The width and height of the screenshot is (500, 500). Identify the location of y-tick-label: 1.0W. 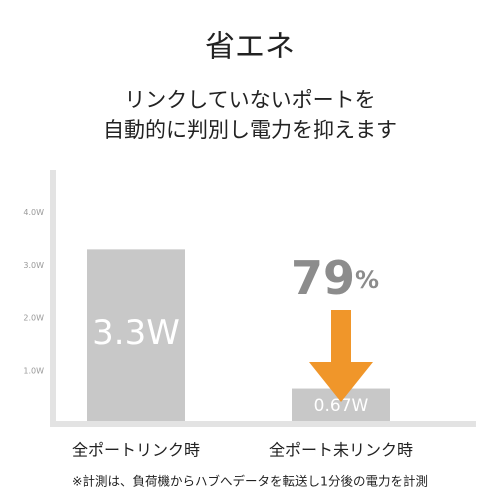
(33, 371).